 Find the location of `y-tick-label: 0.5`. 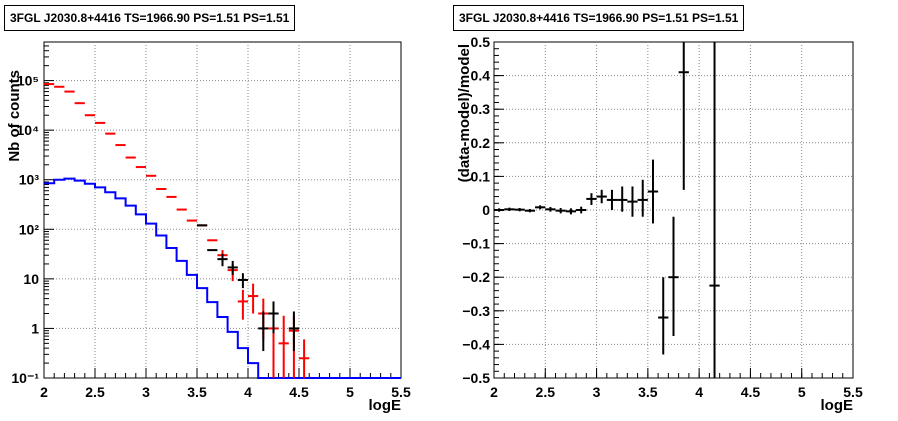

y-tick-label: 0.5 is located at coordinates (481, 42).